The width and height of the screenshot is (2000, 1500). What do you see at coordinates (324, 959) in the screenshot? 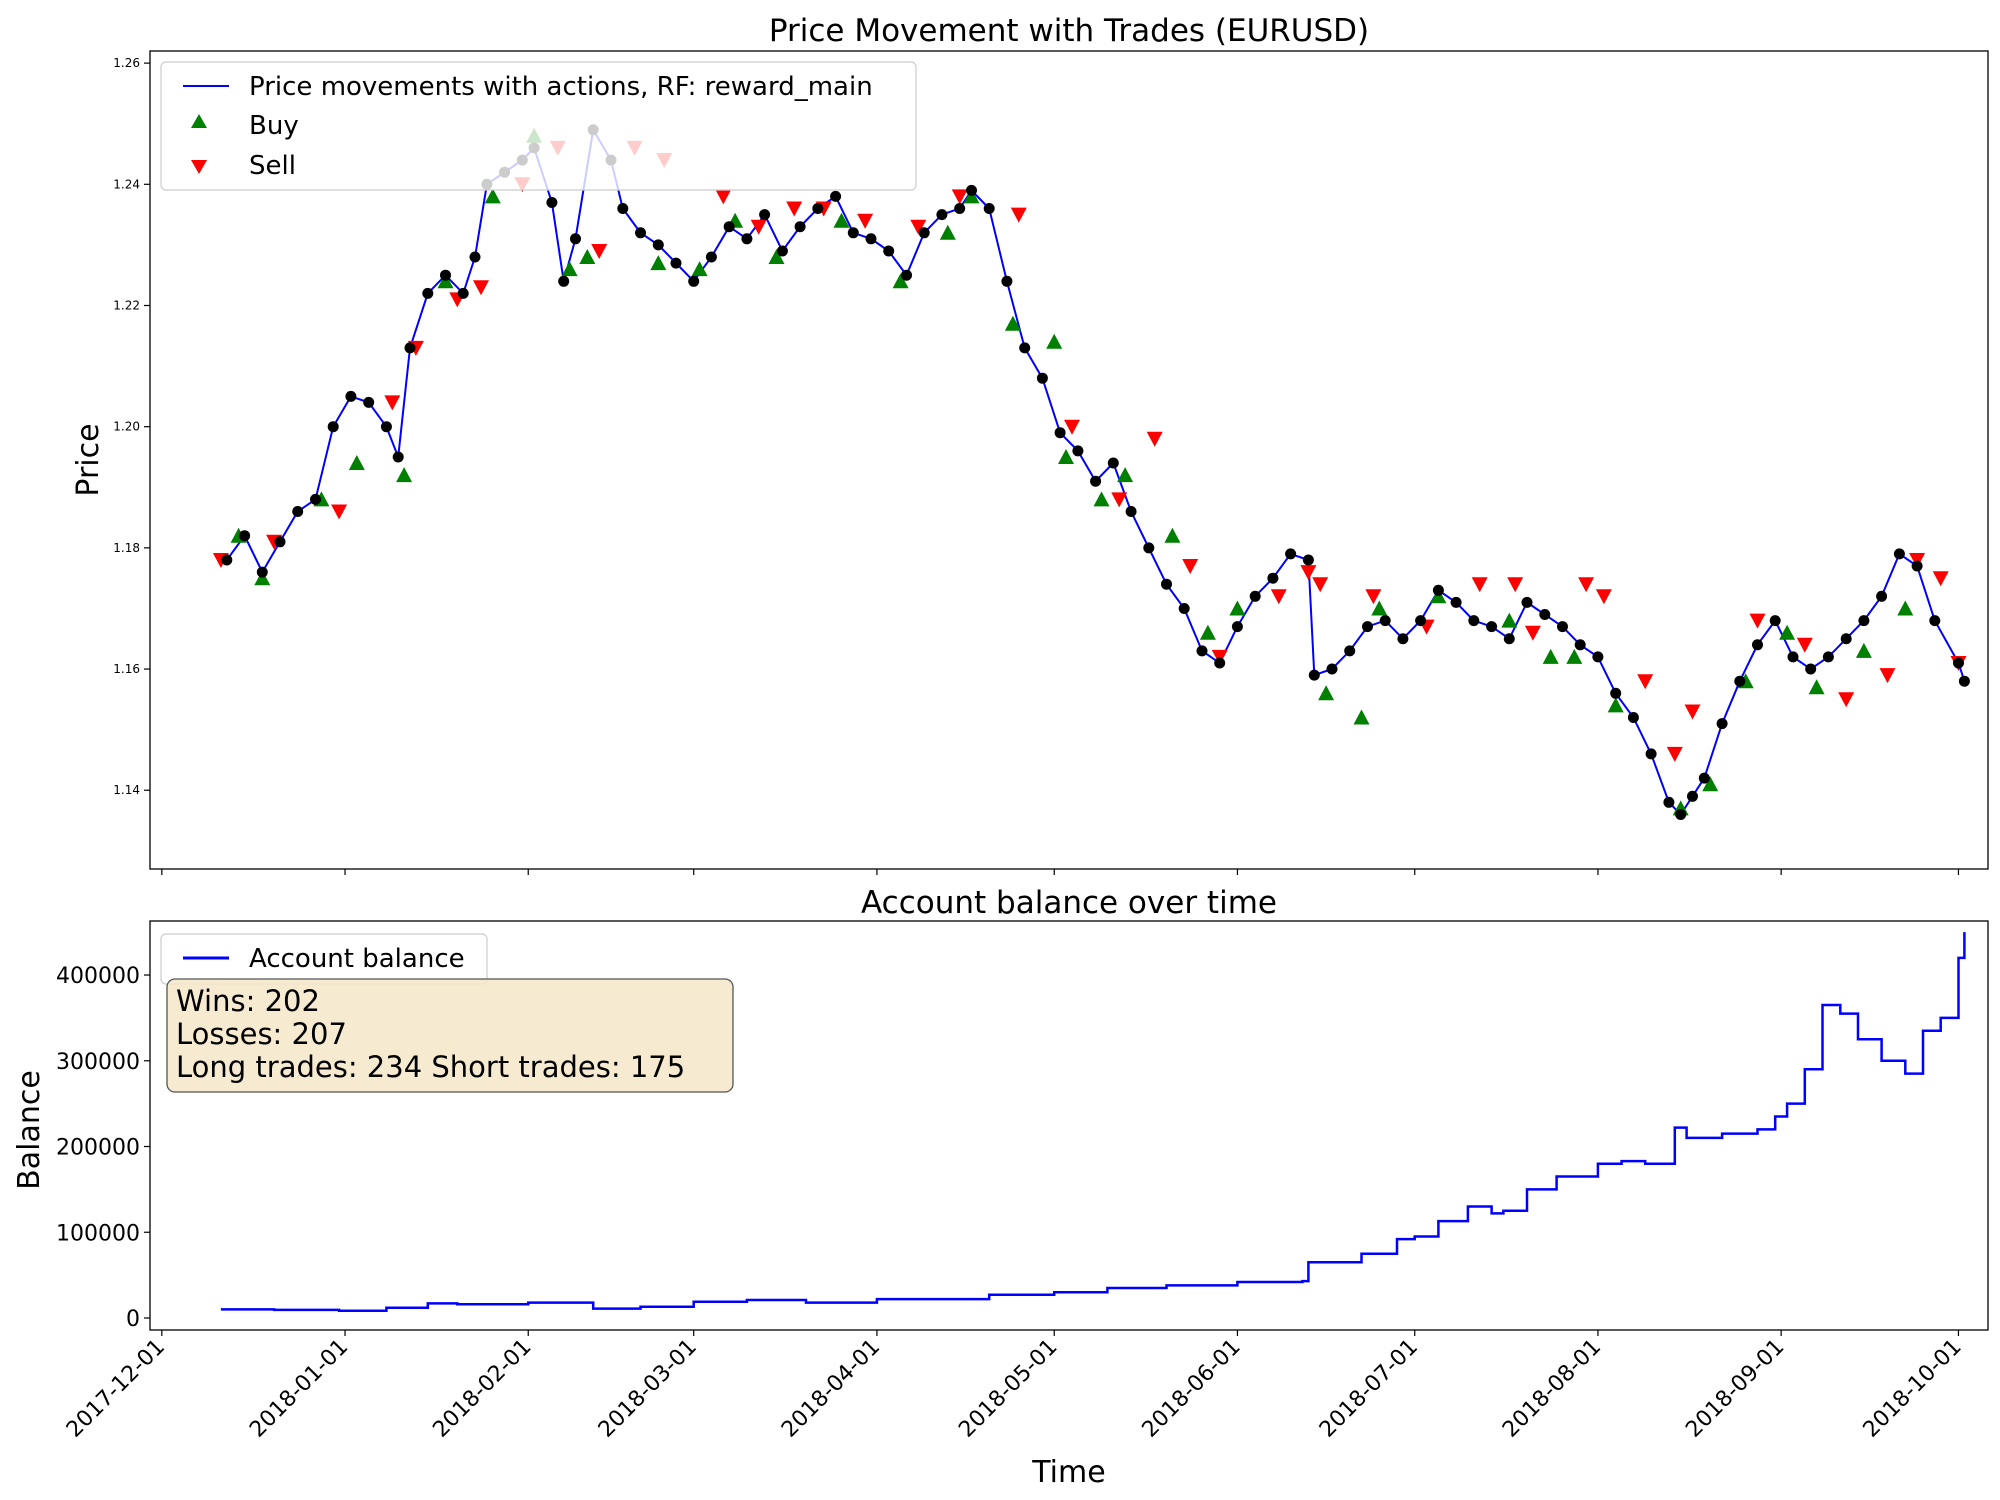
I see `balance-legend: Account balance` at bounding box center [324, 959].